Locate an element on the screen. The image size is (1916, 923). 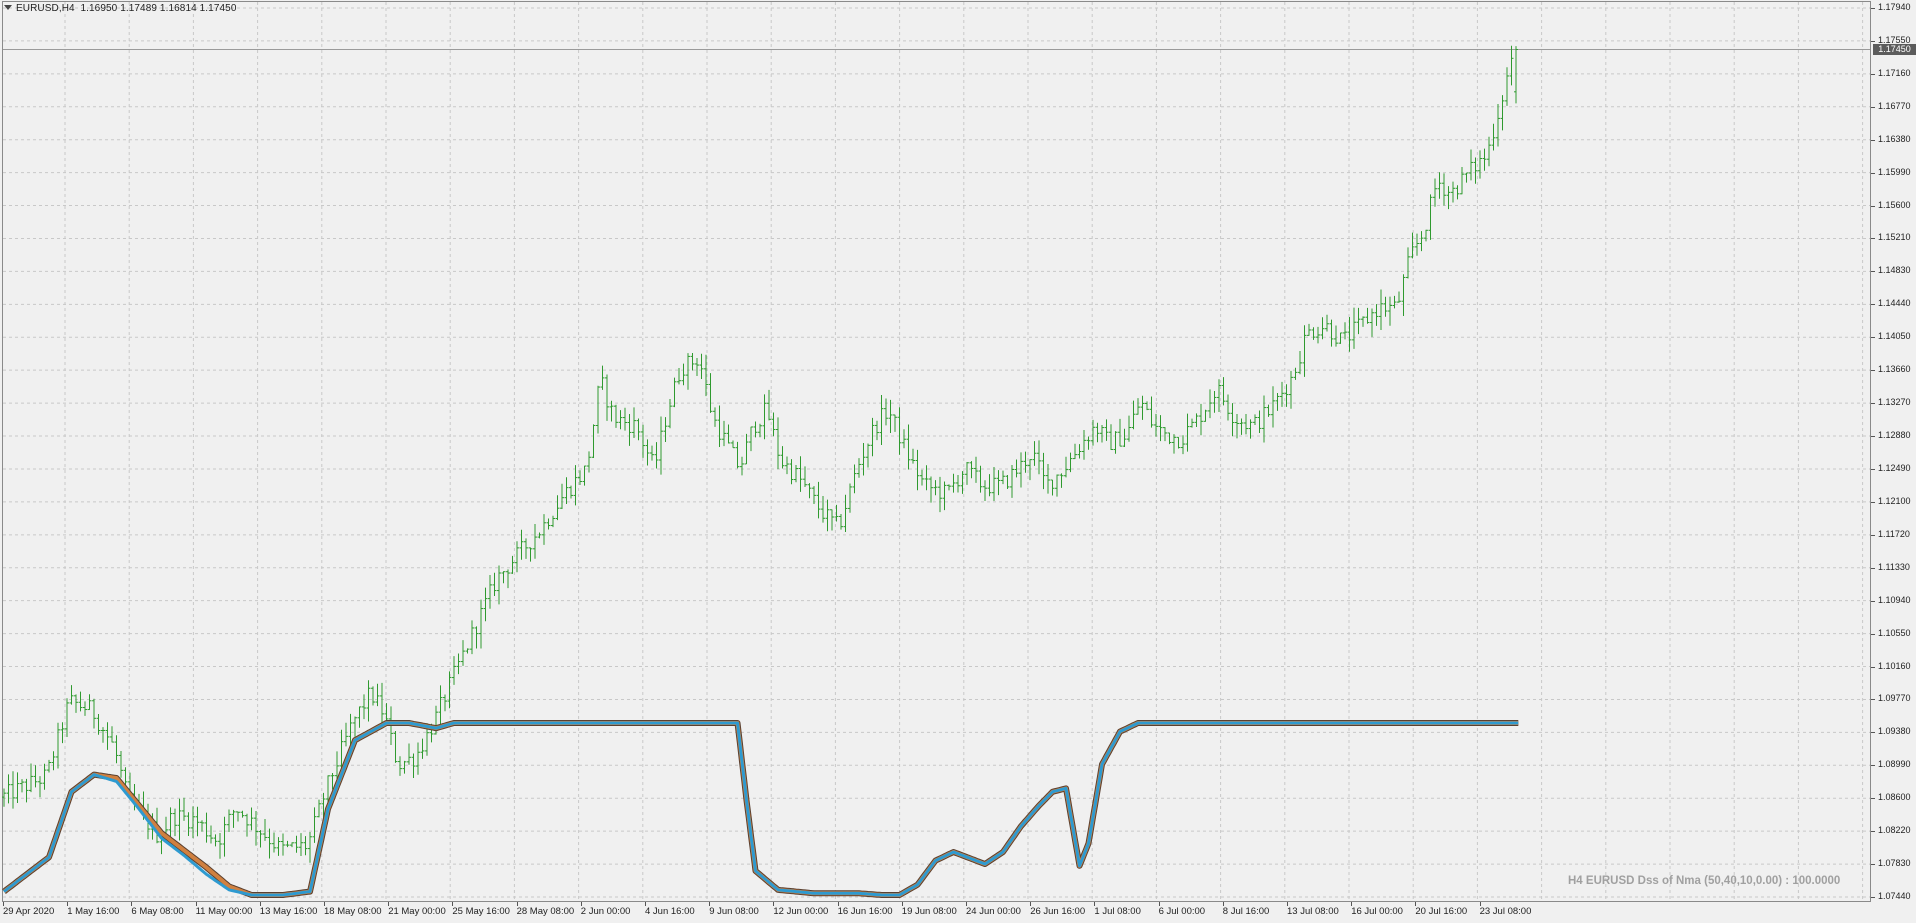
price-tick-label: 1.15210 is located at coordinates (1894, 237).